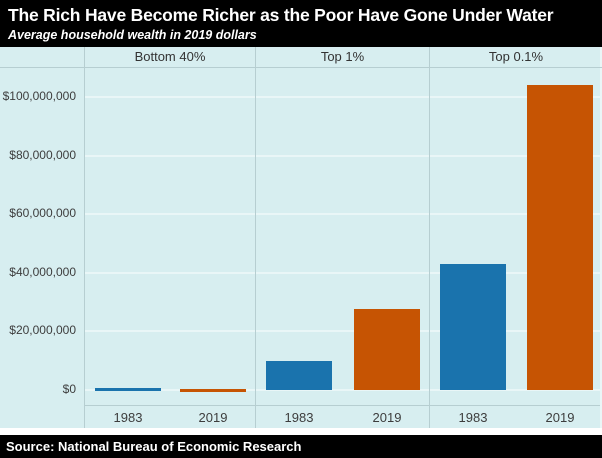 The width and height of the screenshot is (602, 458). I want to click on y-axis-tick-label: $20,000,000, so click(42, 330).